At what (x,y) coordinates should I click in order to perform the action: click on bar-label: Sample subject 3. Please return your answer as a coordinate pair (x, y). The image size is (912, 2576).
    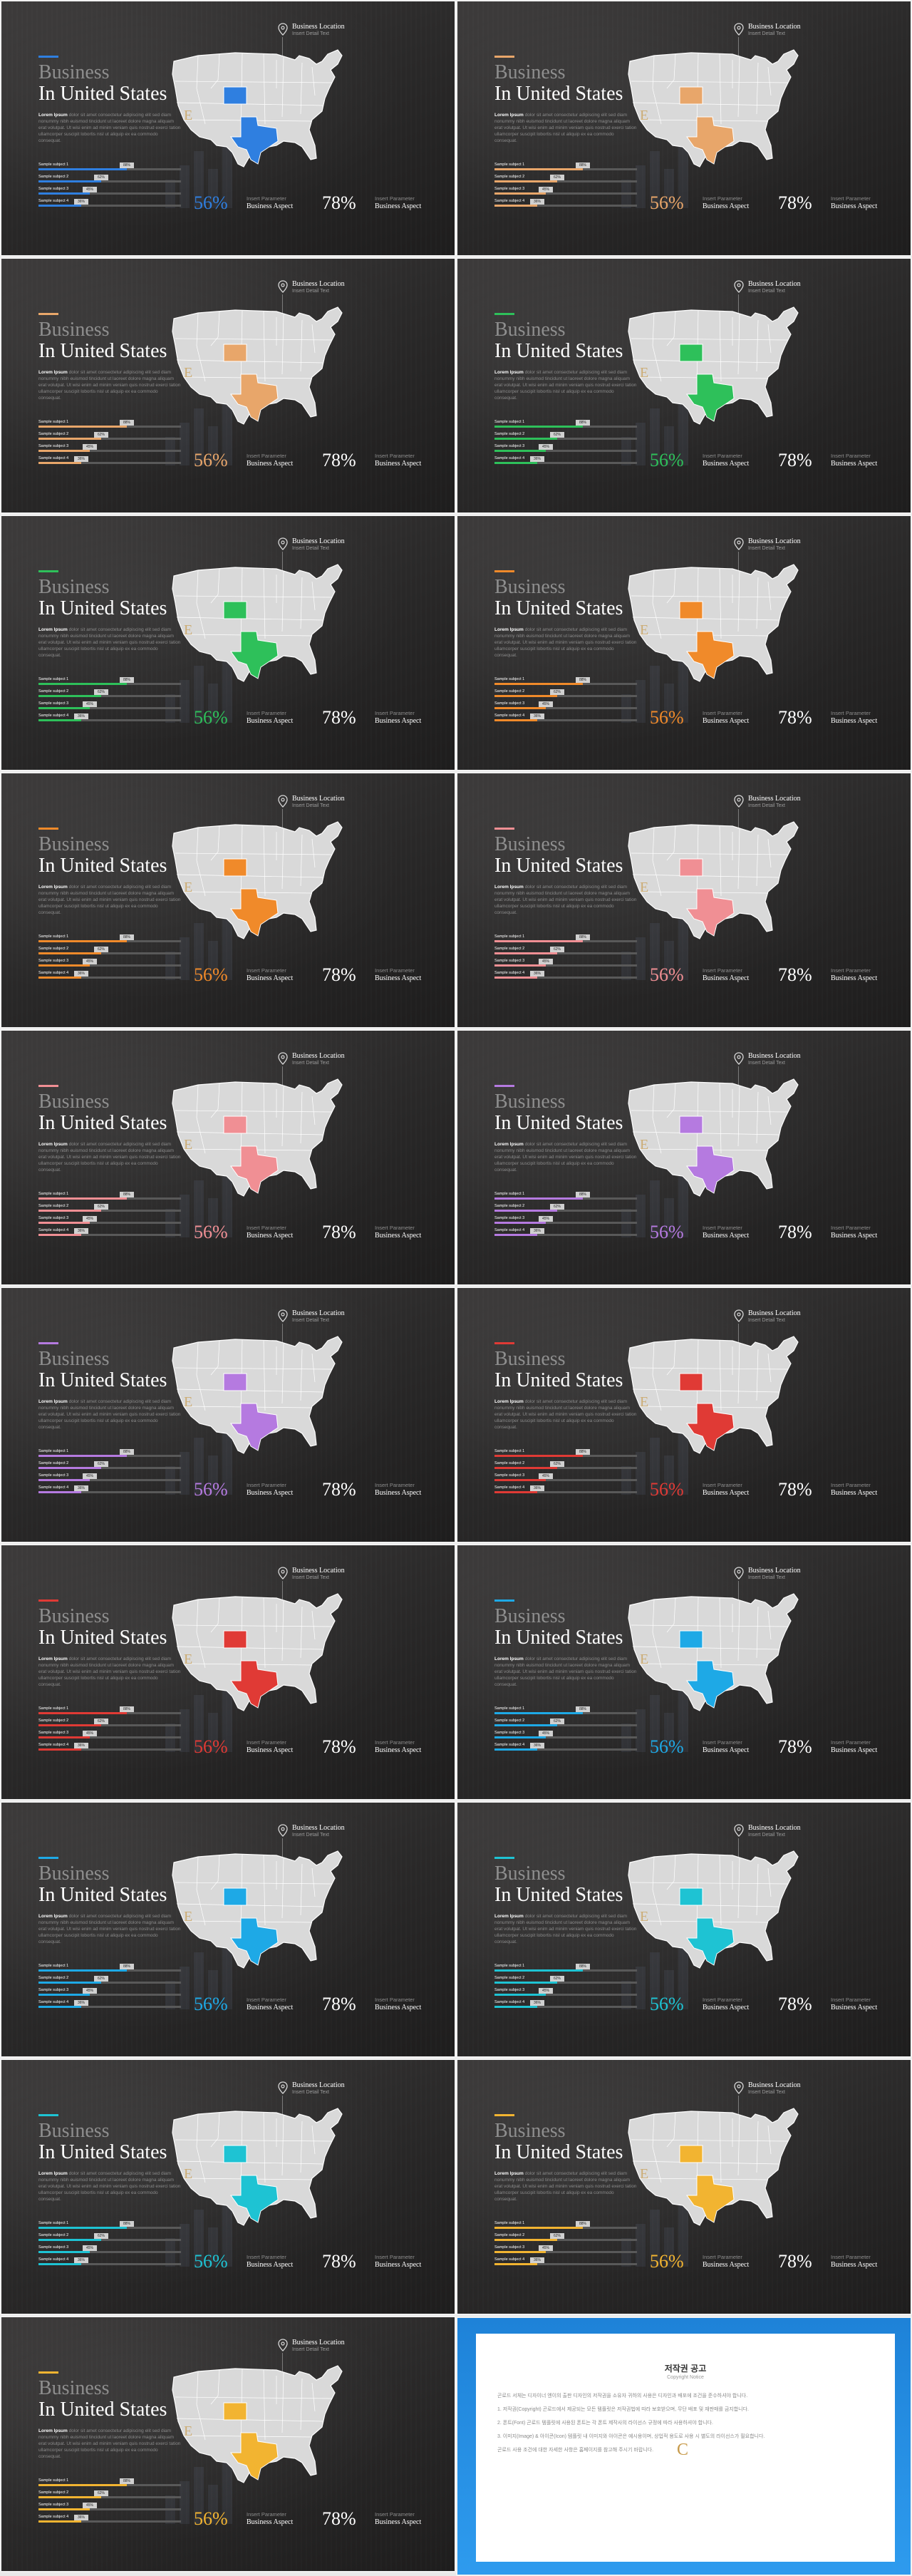
    Looking at the image, I should click on (509, 961).